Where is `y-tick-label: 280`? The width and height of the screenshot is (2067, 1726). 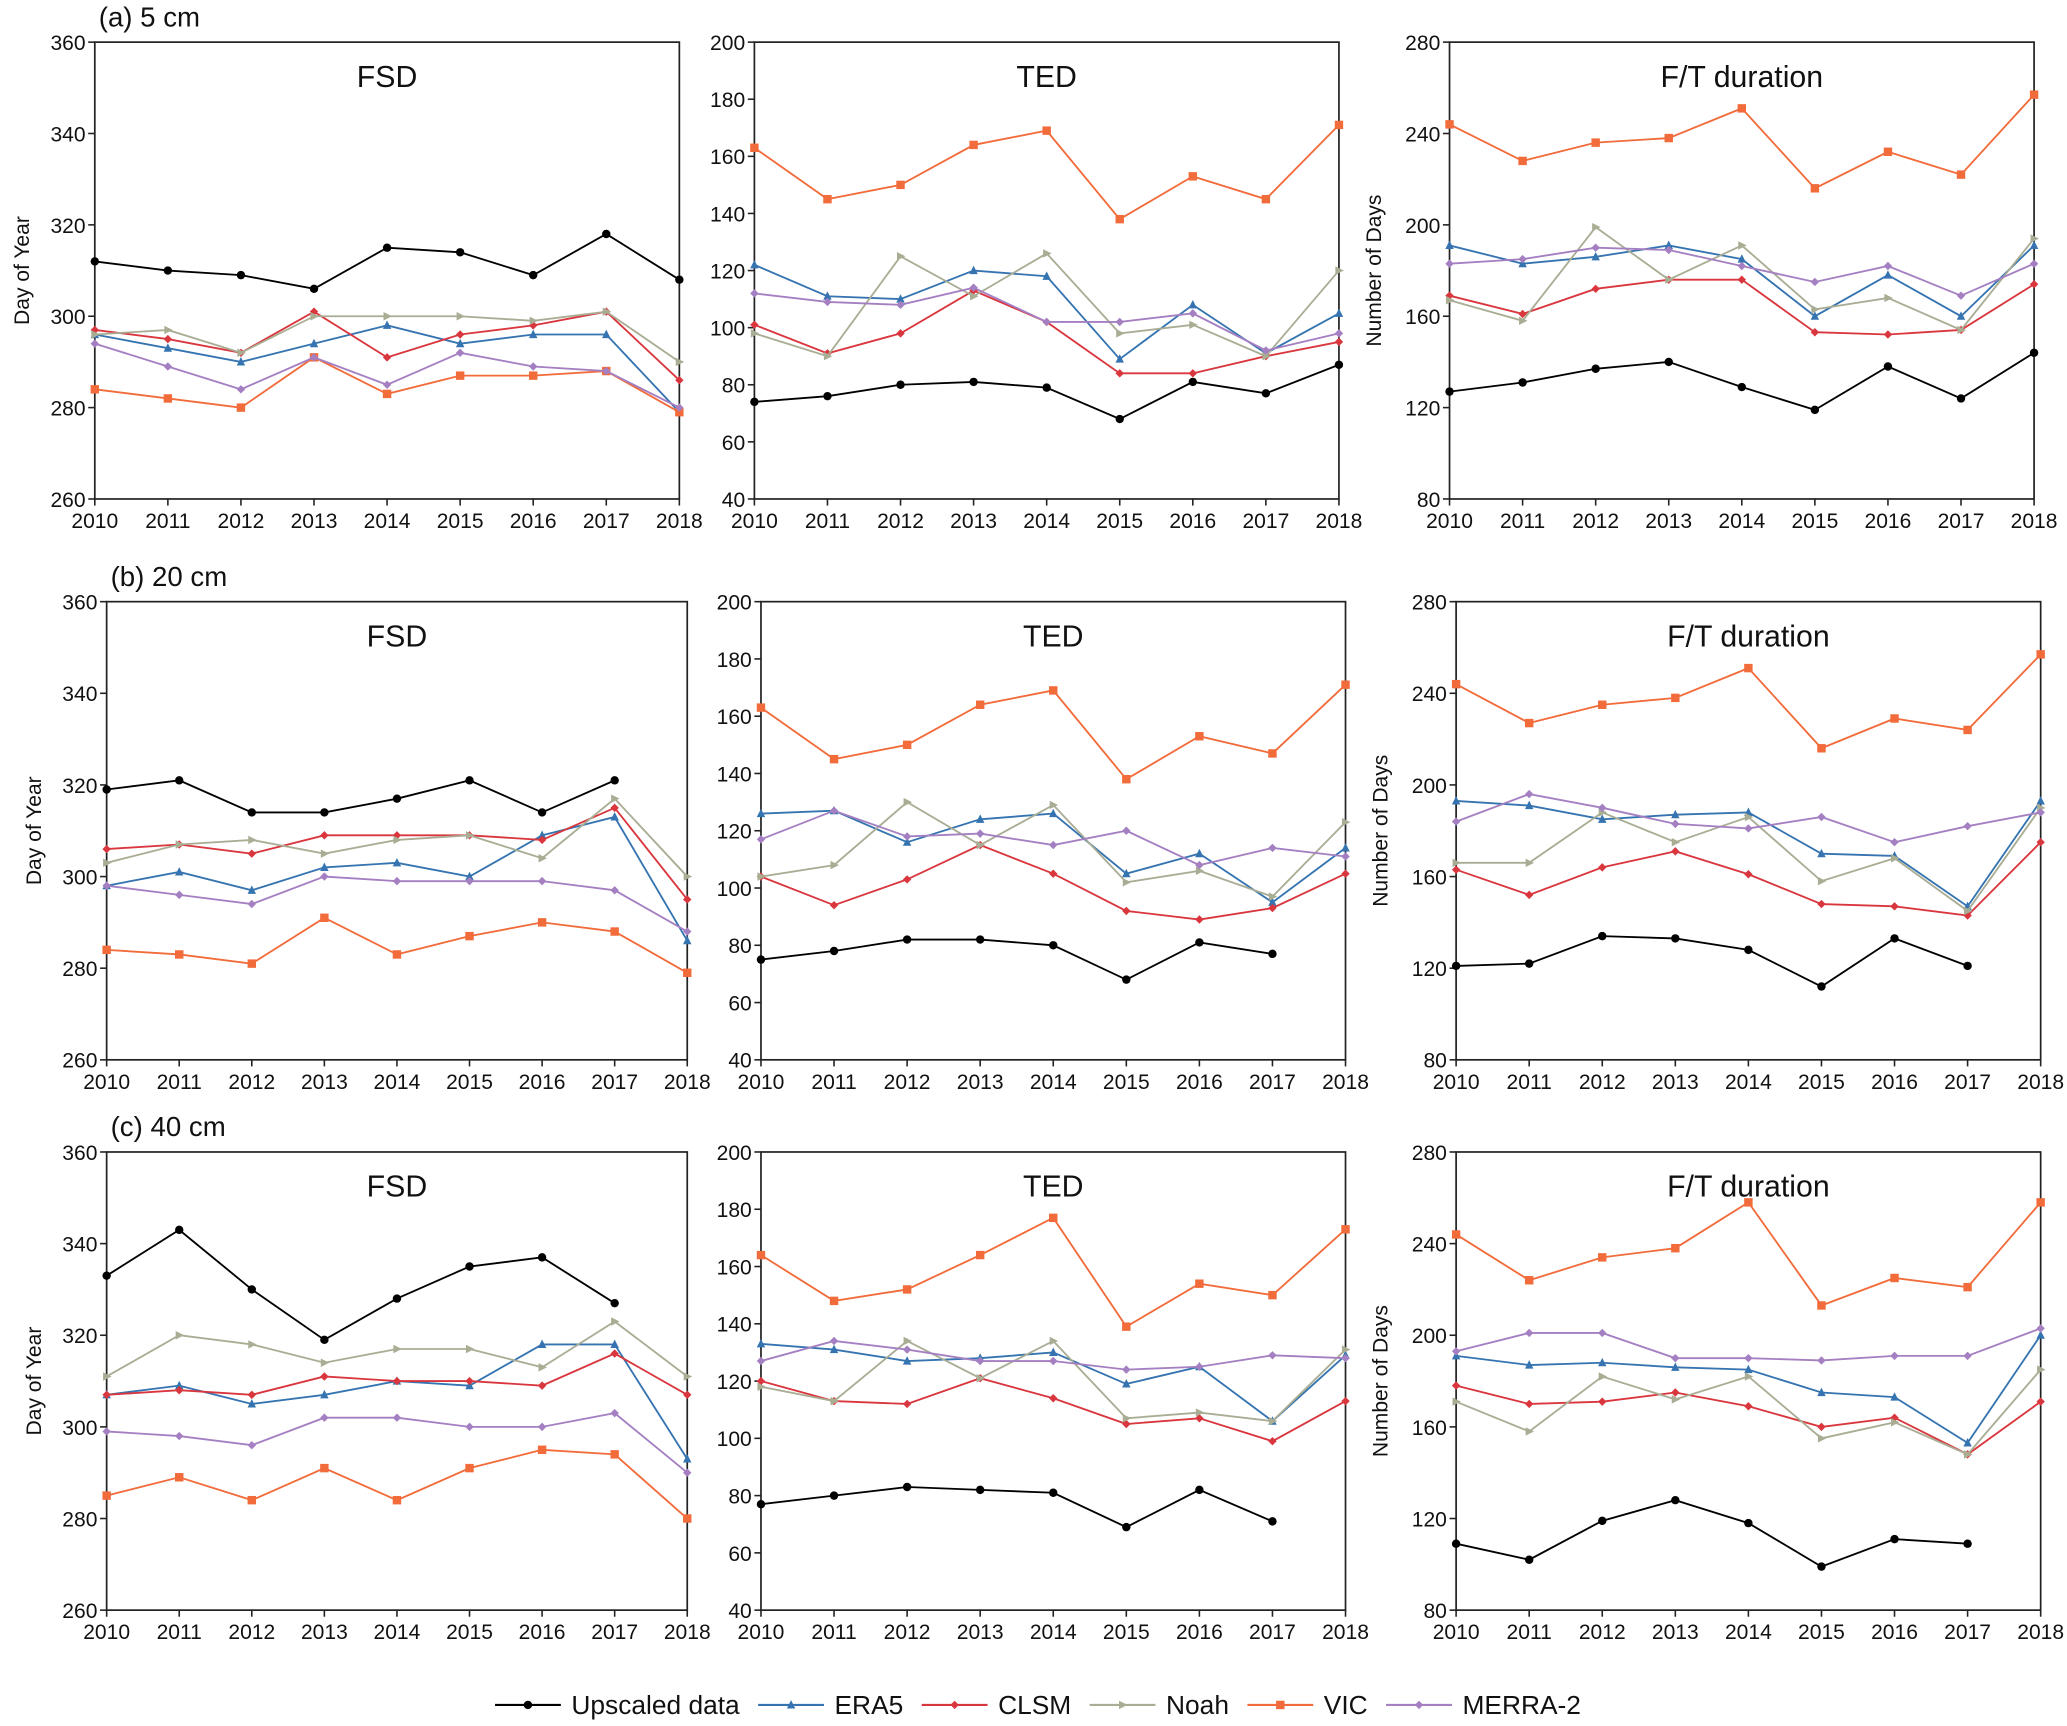 y-tick-label: 280 is located at coordinates (79, 1519).